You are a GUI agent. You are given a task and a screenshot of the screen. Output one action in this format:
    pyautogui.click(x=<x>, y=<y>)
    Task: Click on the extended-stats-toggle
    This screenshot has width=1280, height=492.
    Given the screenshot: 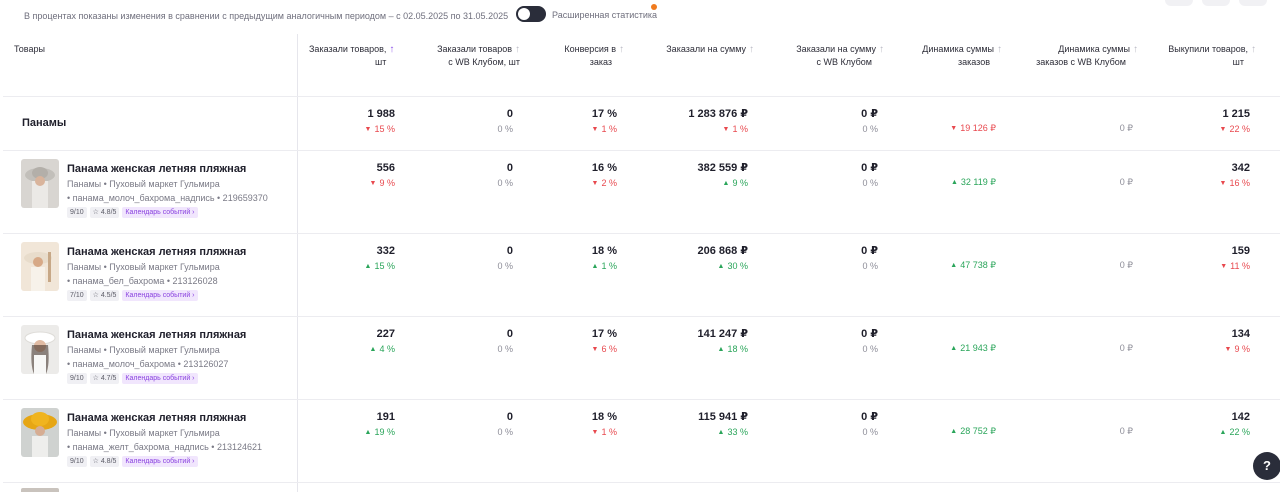 What is the action you would take?
    pyautogui.click(x=531, y=14)
    